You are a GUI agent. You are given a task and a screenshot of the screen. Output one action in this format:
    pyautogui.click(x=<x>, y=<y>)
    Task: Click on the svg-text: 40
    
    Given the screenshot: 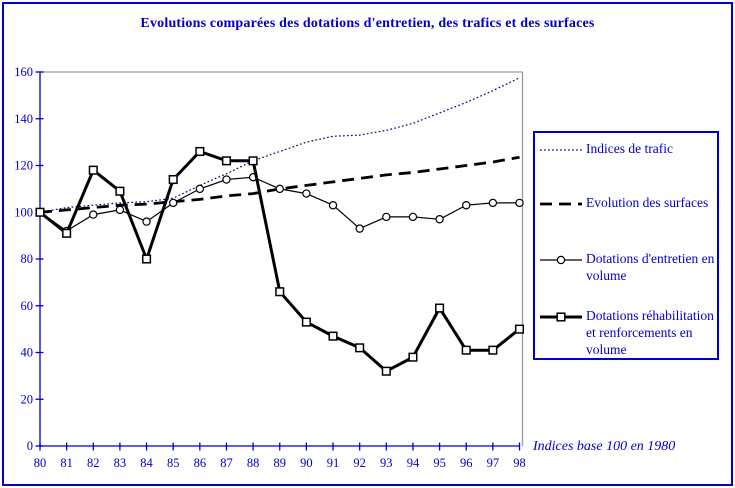 What is the action you would take?
    pyautogui.click(x=27, y=353)
    